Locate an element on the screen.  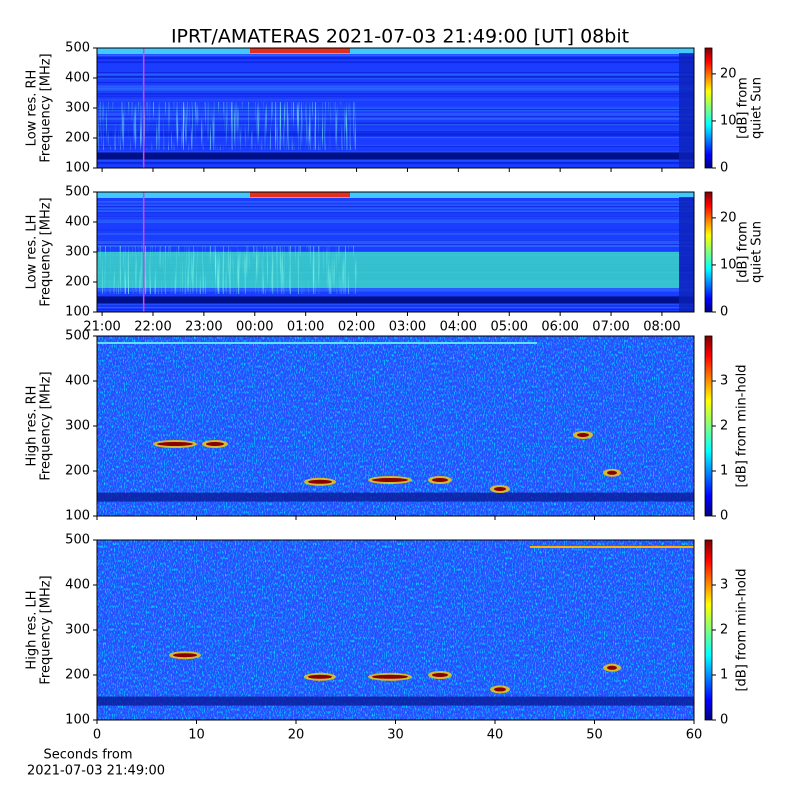
colorbar-tick-label: 1 is located at coordinates (724, 471).